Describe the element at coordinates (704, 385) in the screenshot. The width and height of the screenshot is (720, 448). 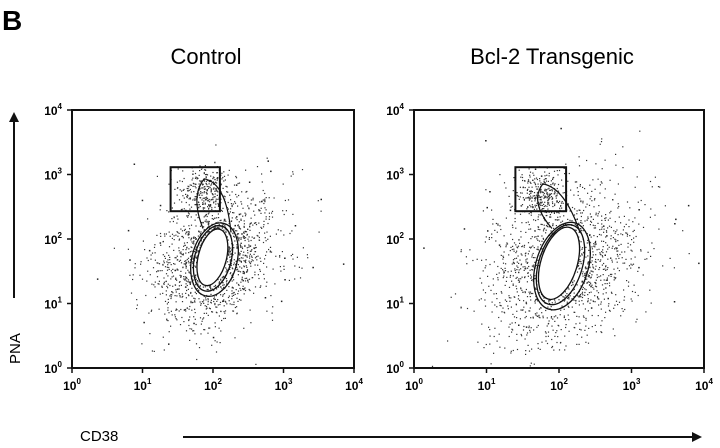
I see `x-tick-label: 10⁴` at that location.